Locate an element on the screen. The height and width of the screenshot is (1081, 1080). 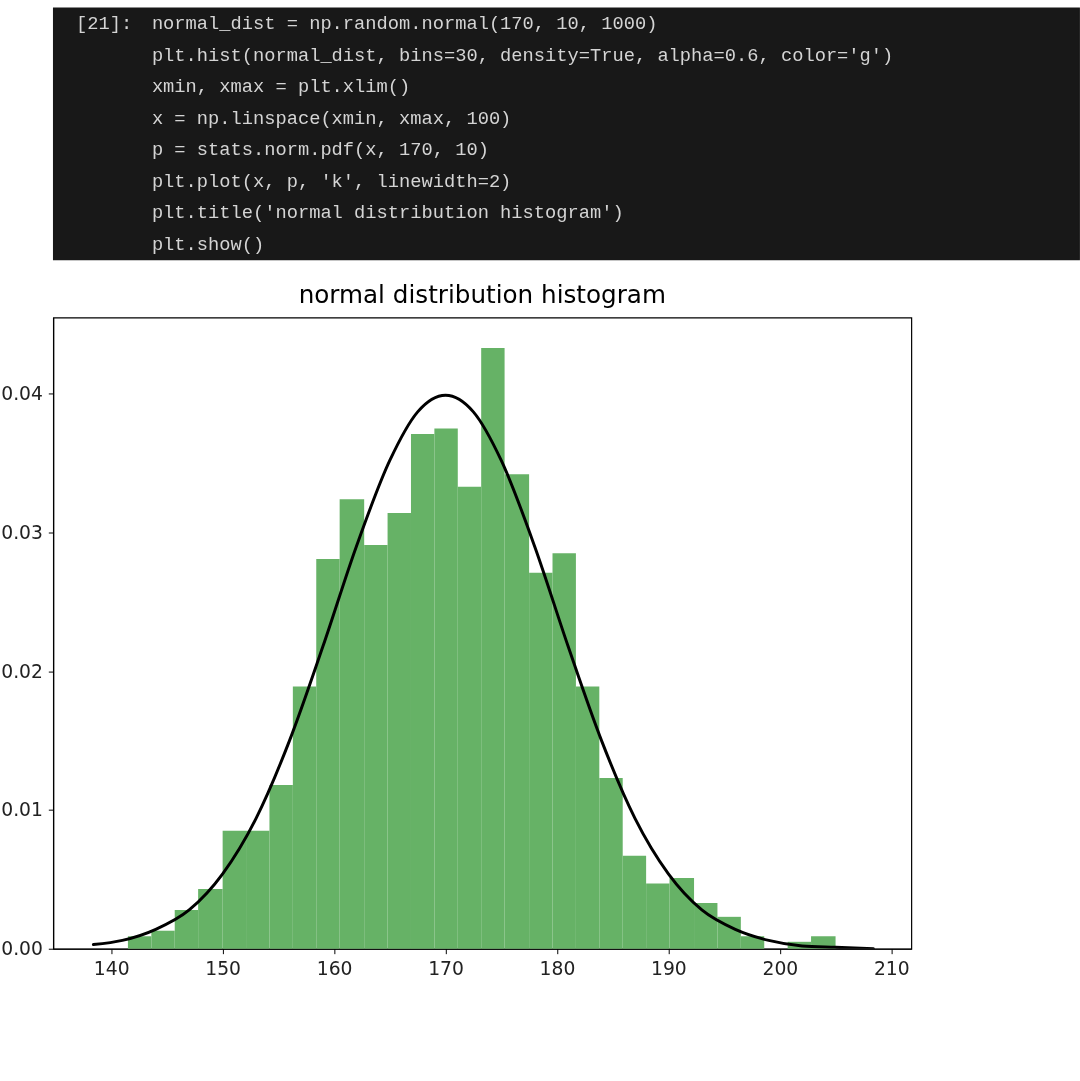
y-tick-label: 0.04 is located at coordinates (22, 394).